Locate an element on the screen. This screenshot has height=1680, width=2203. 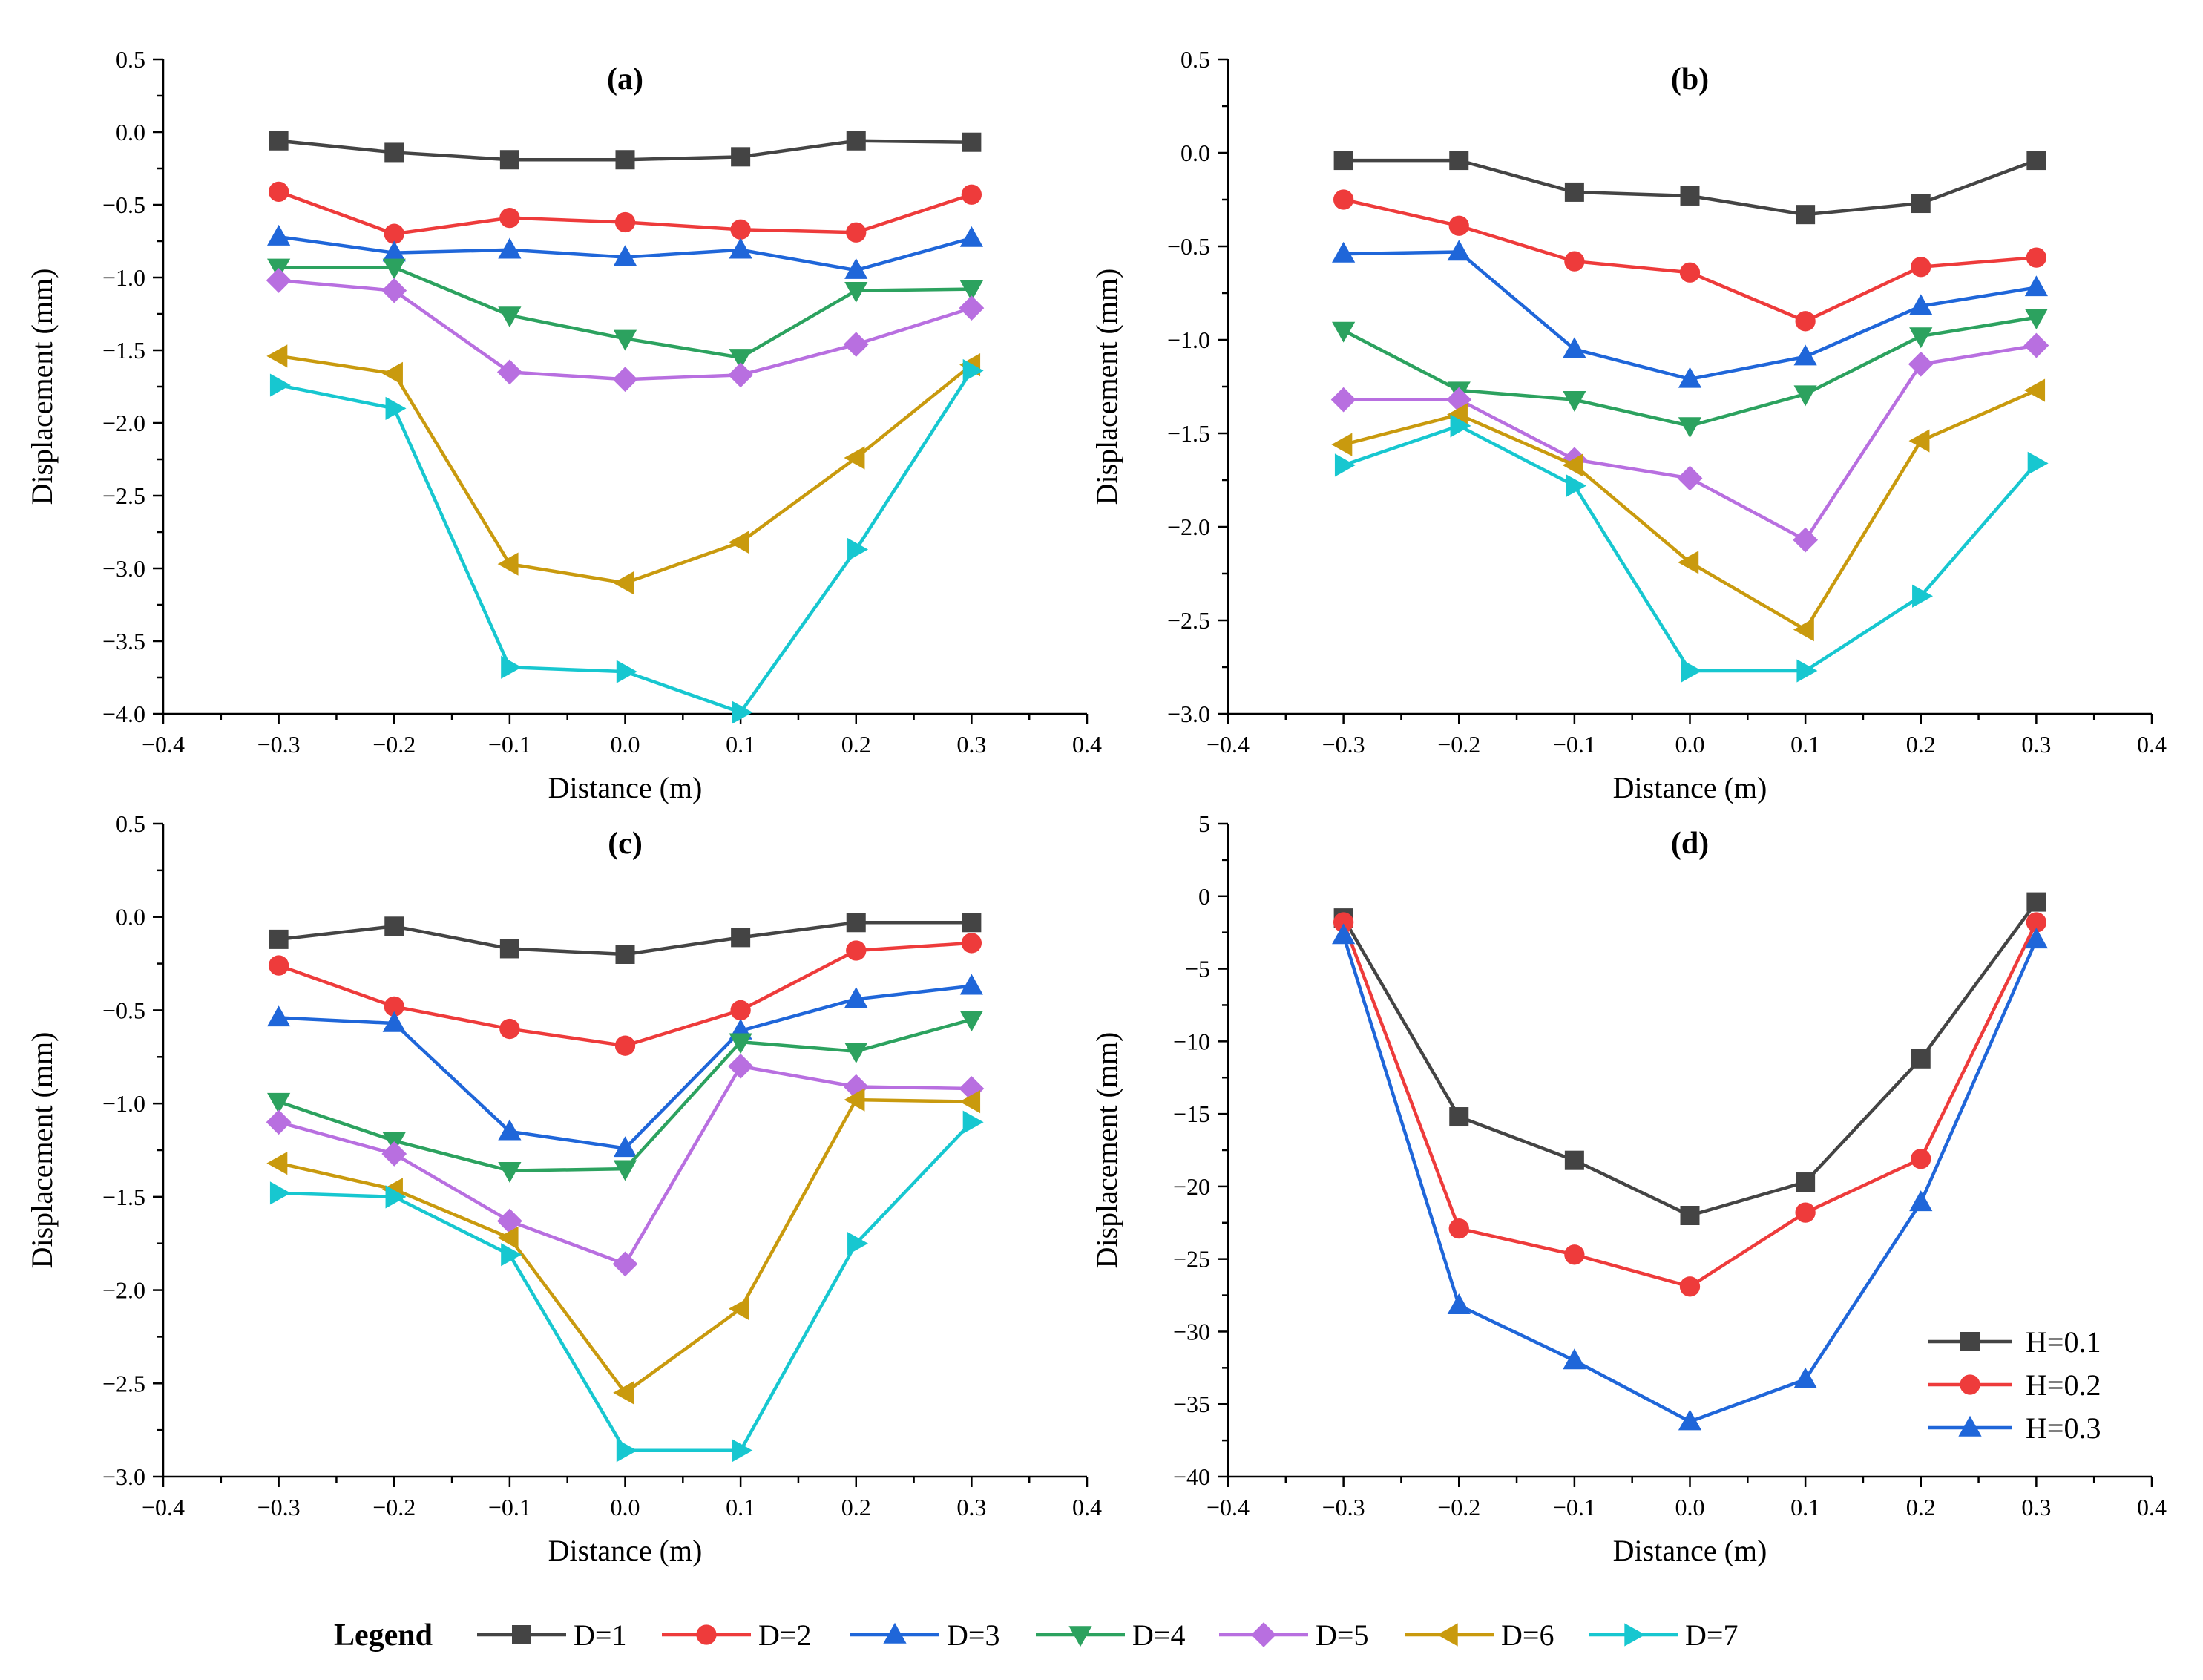
y-tick-label: −0.5 is located at coordinates (124, 205).